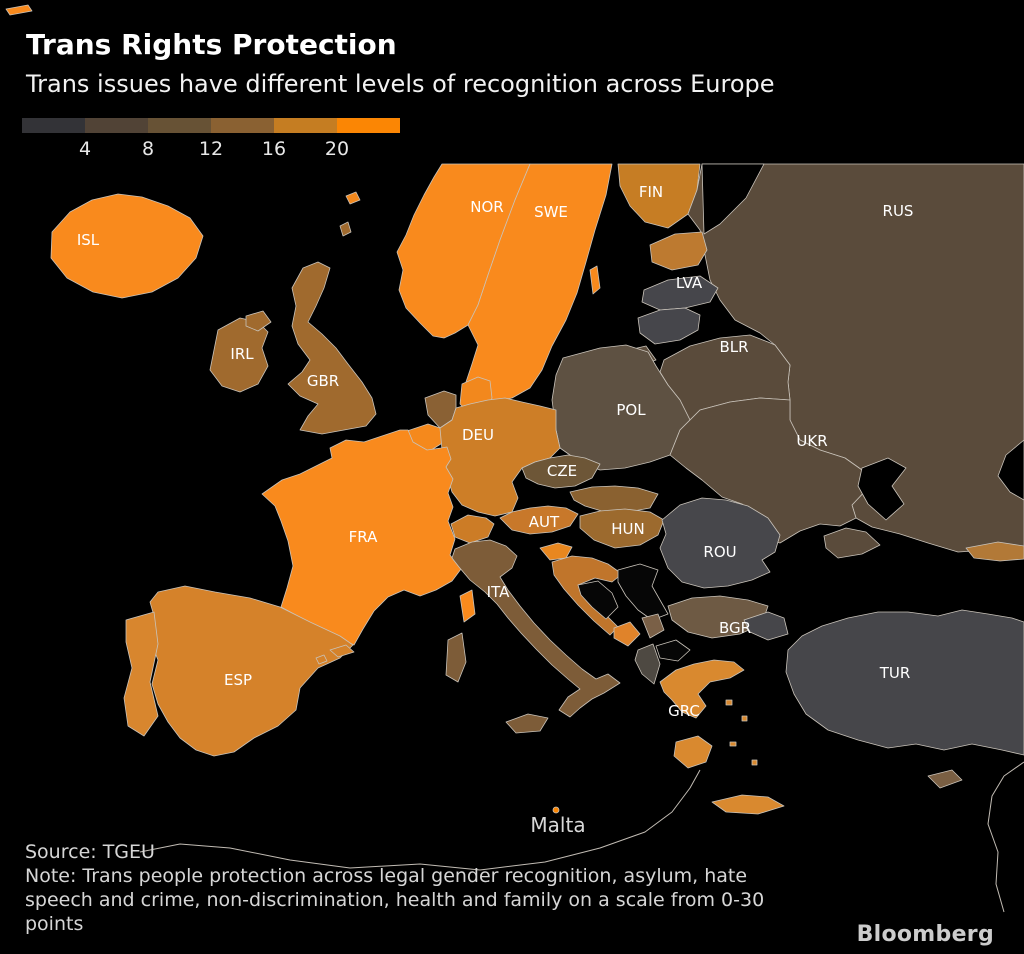 The width and height of the screenshot is (1024, 954). What do you see at coordinates (486, 207) in the screenshot?
I see `map-label-nor: NOR` at bounding box center [486, 207].